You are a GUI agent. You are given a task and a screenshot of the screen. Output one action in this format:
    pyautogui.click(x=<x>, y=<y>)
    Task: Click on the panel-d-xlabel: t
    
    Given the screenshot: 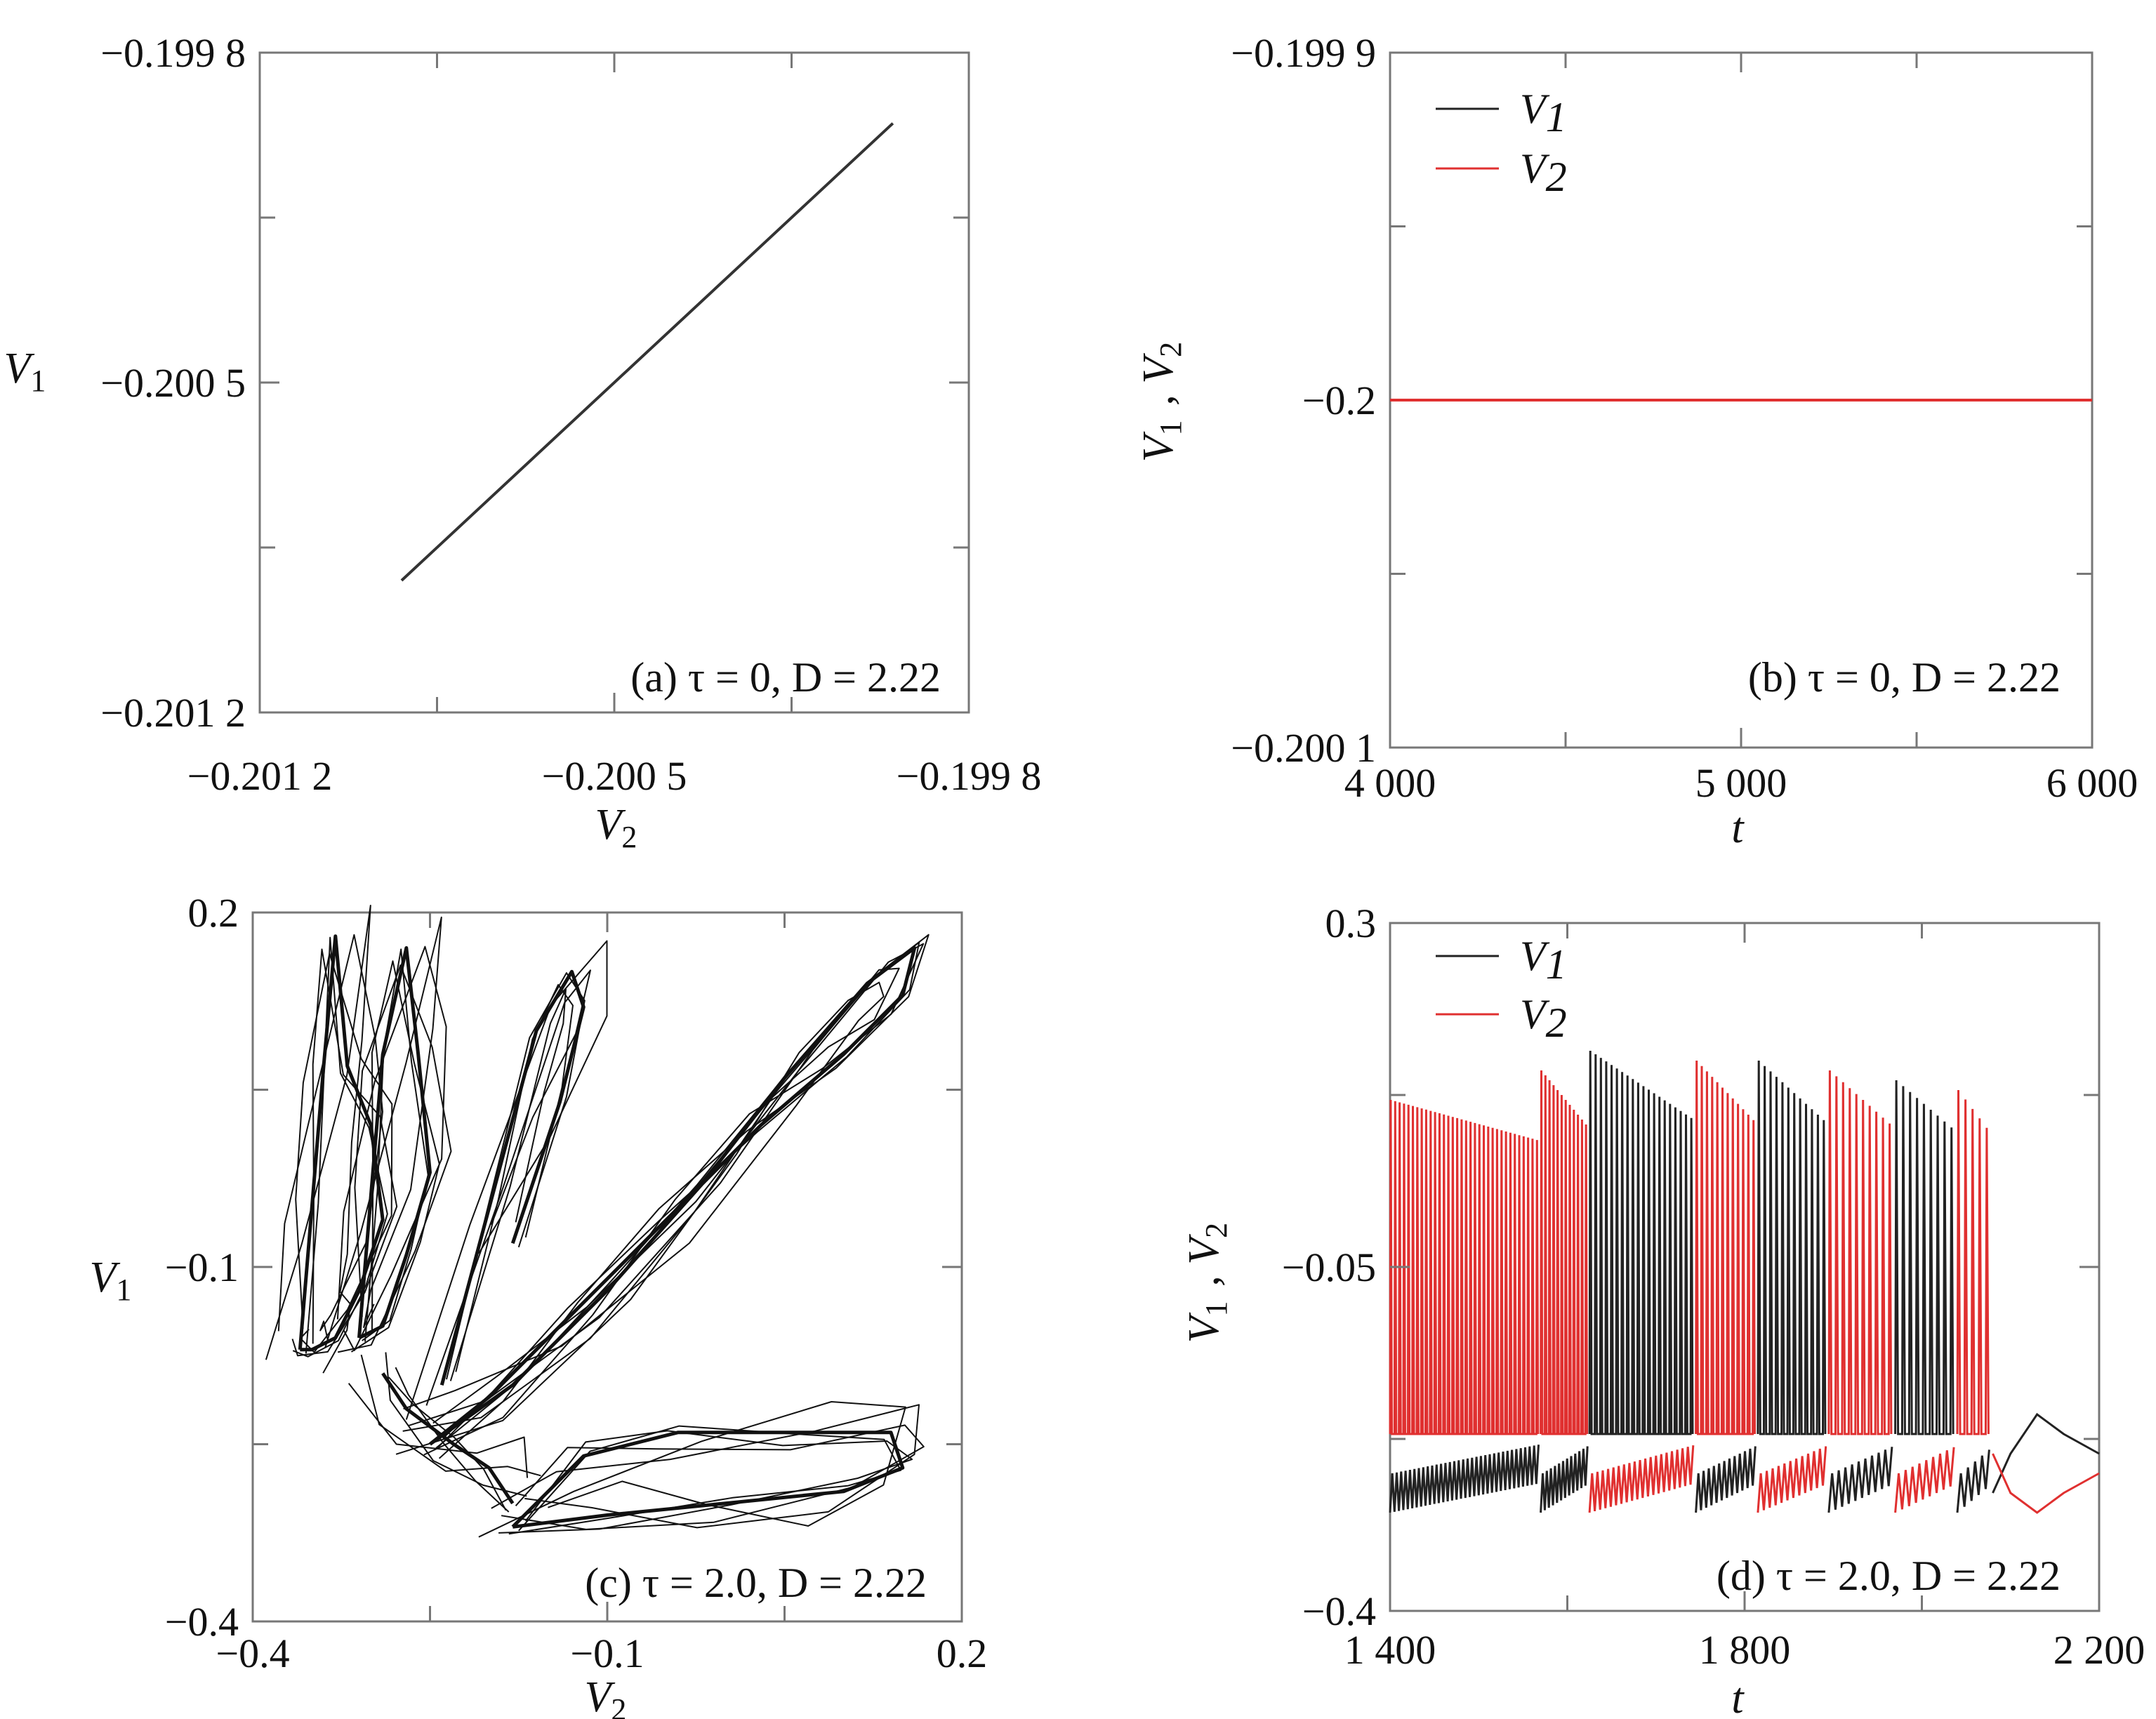 What is the action you would take?
    pyautogui.click(x=1738, y=1697)
    